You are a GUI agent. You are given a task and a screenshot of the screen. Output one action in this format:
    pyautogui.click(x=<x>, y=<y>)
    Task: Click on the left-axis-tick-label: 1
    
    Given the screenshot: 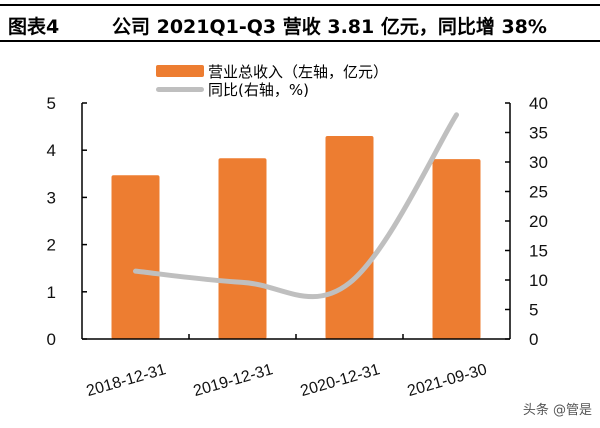 What is the action you would take?
    pyautogui.click(x=51, y=292)
    